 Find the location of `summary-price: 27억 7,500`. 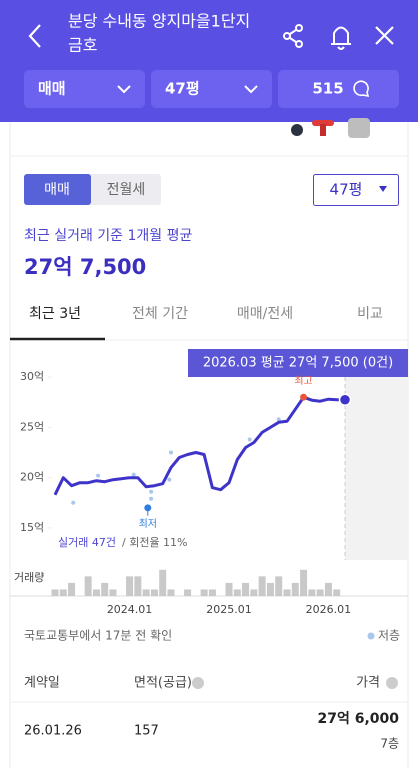

summary-price: 27억 7,500 is located at coordinates (85, 267).